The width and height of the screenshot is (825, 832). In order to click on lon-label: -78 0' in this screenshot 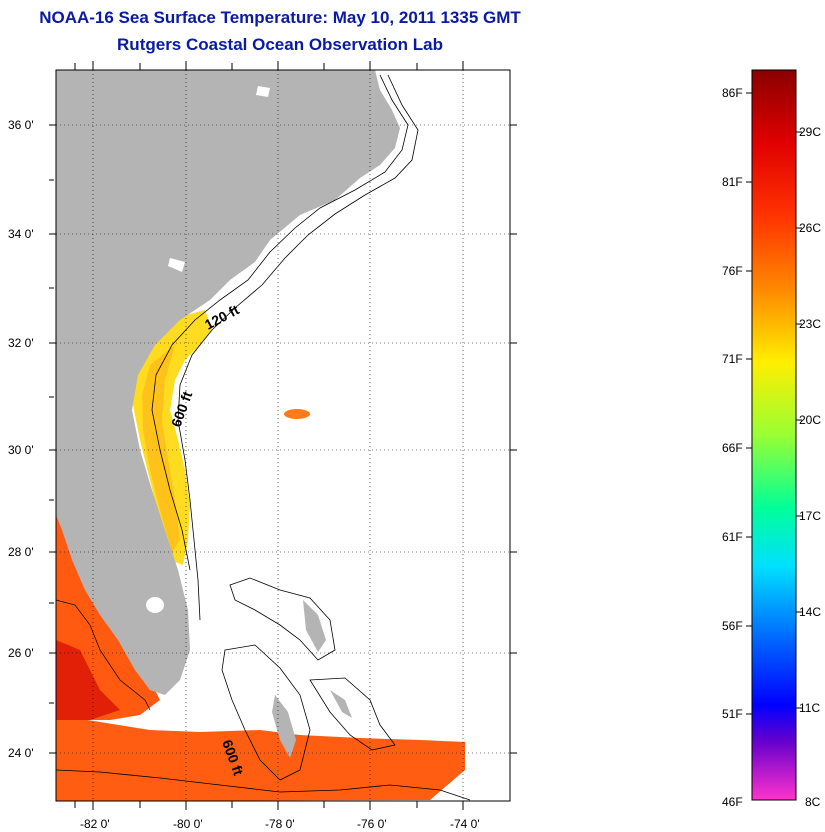, I will do `click(280, 824)`.